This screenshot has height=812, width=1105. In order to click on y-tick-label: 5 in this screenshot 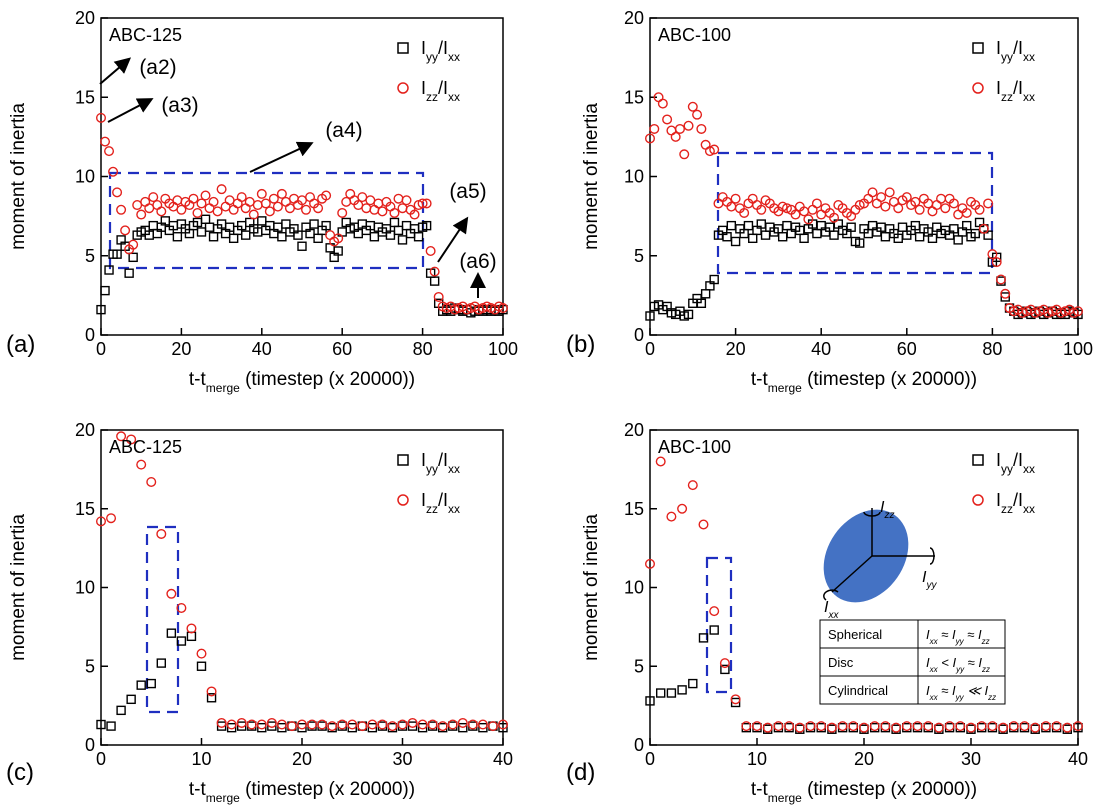, I will do `click(90, 666)`.